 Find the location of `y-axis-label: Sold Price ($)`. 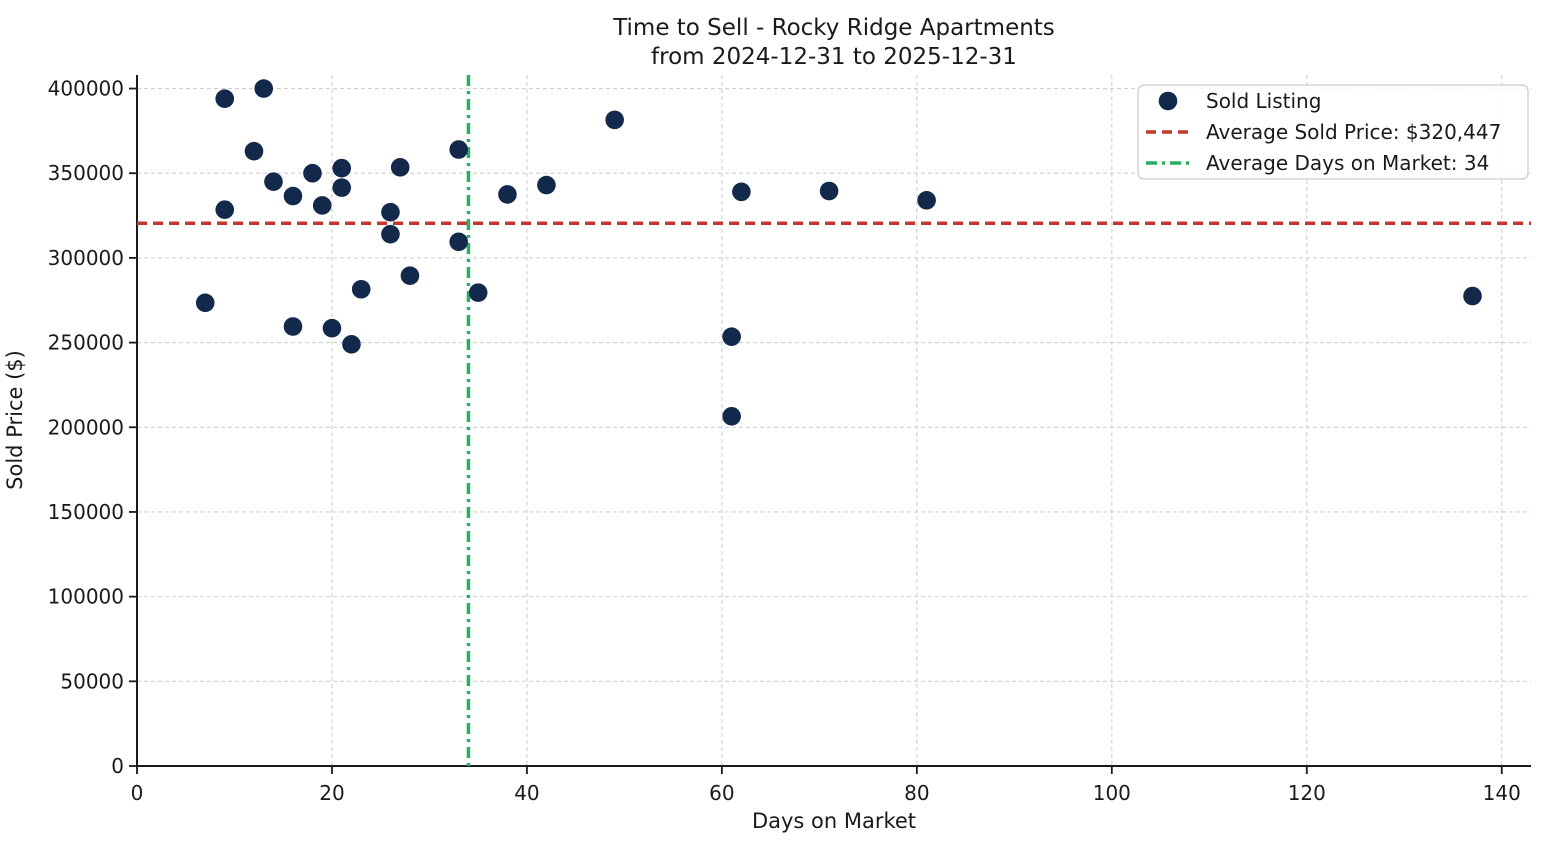

y-axis-label: Sold Price ($) is located at coordinates (15, 420).